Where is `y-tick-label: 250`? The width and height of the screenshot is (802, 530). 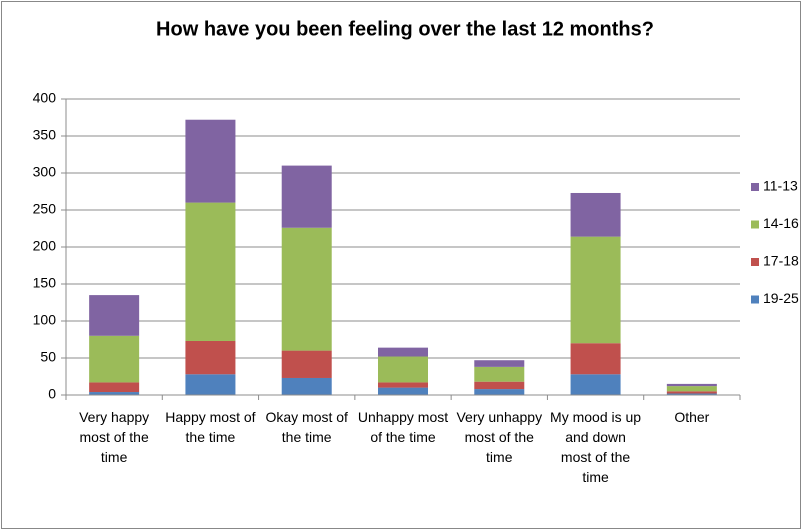
y-tick-label: 250 is located at coordinates (45, 209).